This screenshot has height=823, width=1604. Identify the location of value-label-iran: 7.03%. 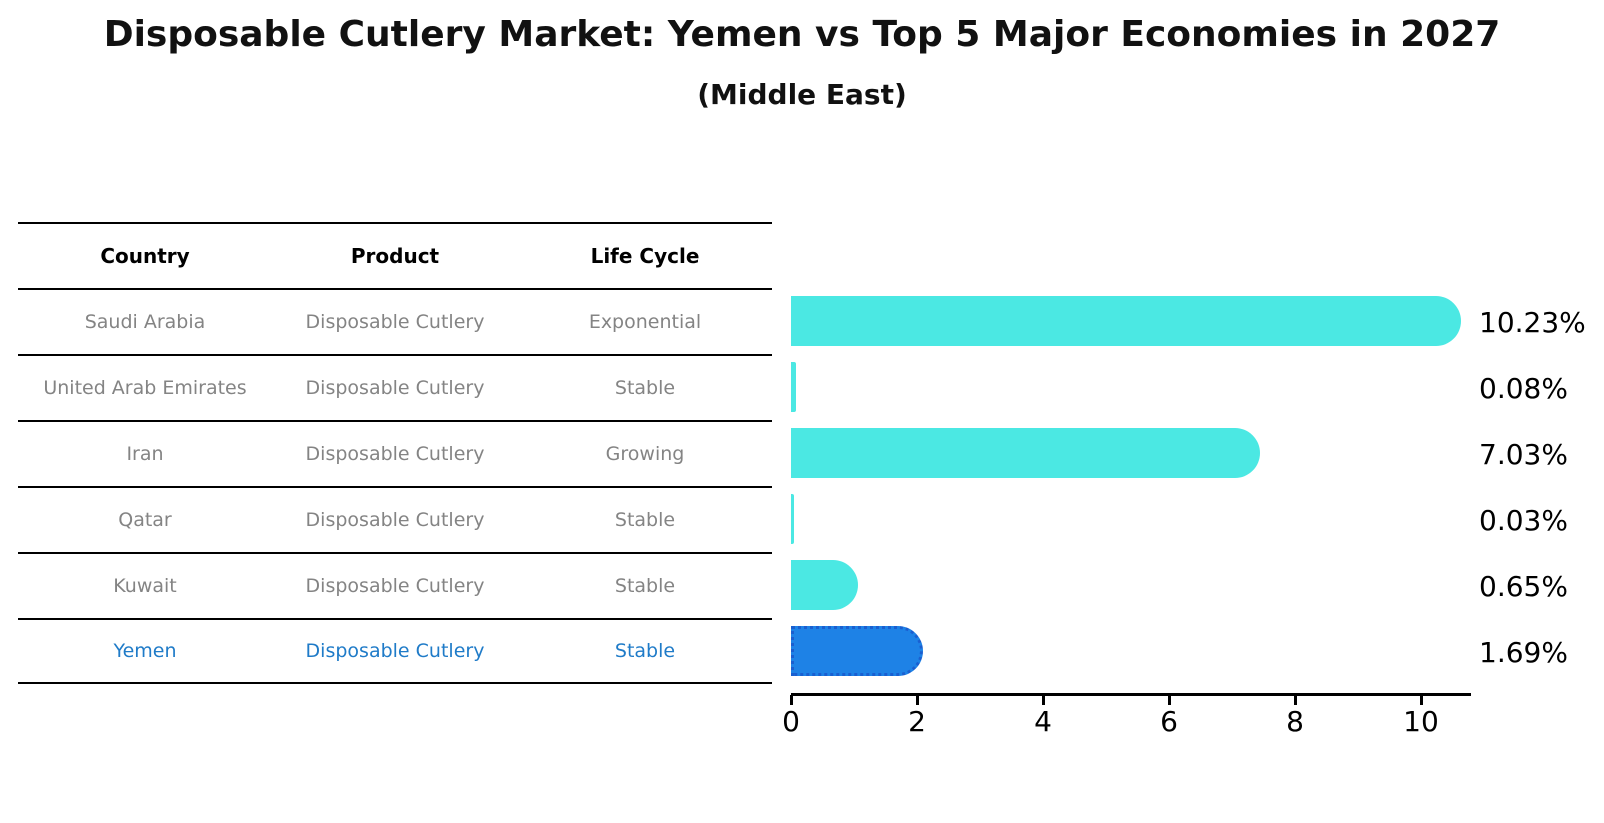
(1523, 454).